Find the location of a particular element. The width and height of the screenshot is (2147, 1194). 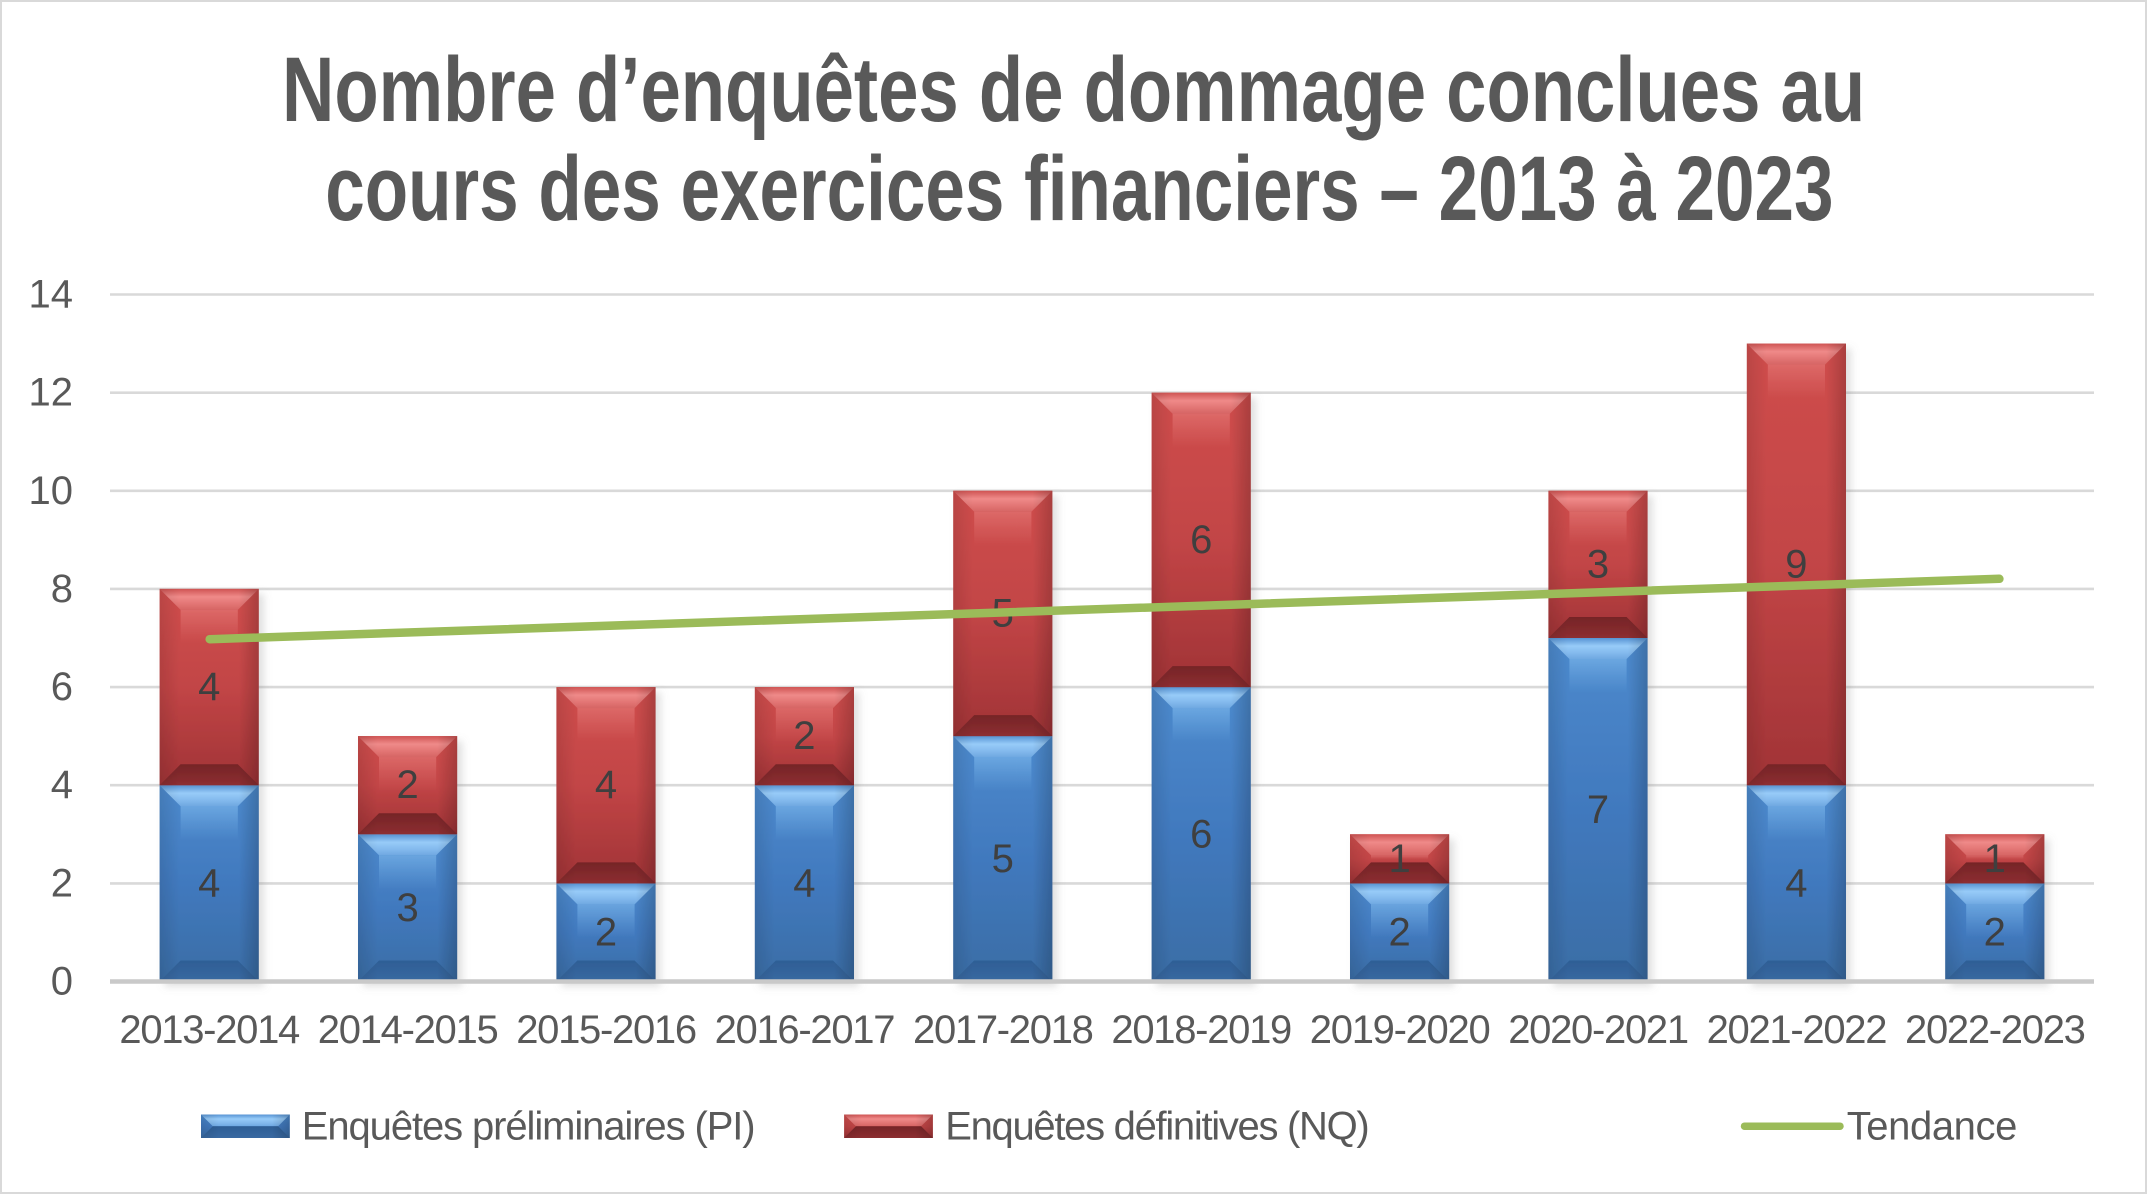

svg-text: 2015-2016 is located at coordinates (606, 1030).